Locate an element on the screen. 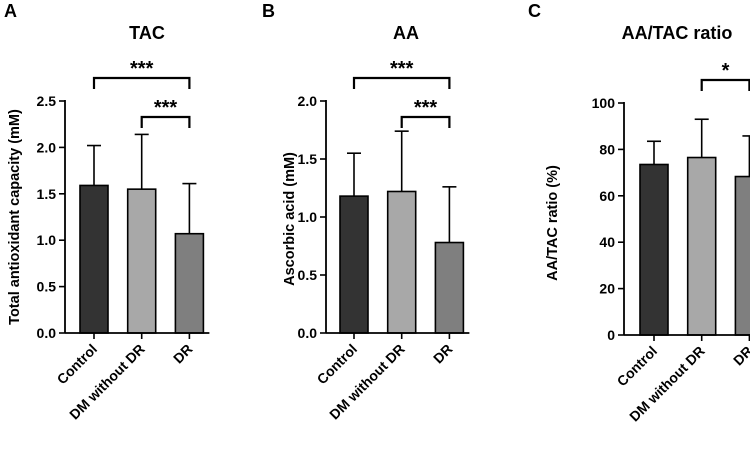 The image size is (750, 449). panel-label: A is located at coordinates (10, 11).